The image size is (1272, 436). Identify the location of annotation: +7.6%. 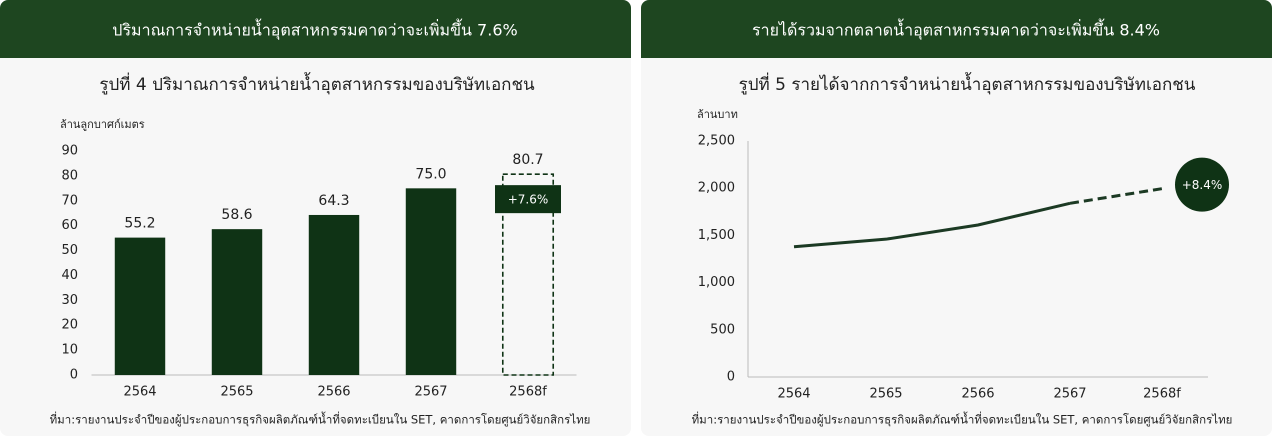
(528, 200).